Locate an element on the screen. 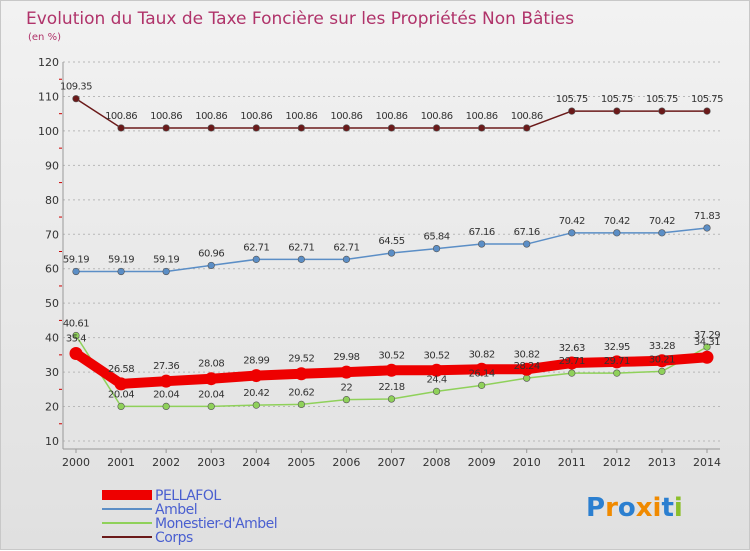  logo-text: Proxiti is located at coordinates (634, 508).